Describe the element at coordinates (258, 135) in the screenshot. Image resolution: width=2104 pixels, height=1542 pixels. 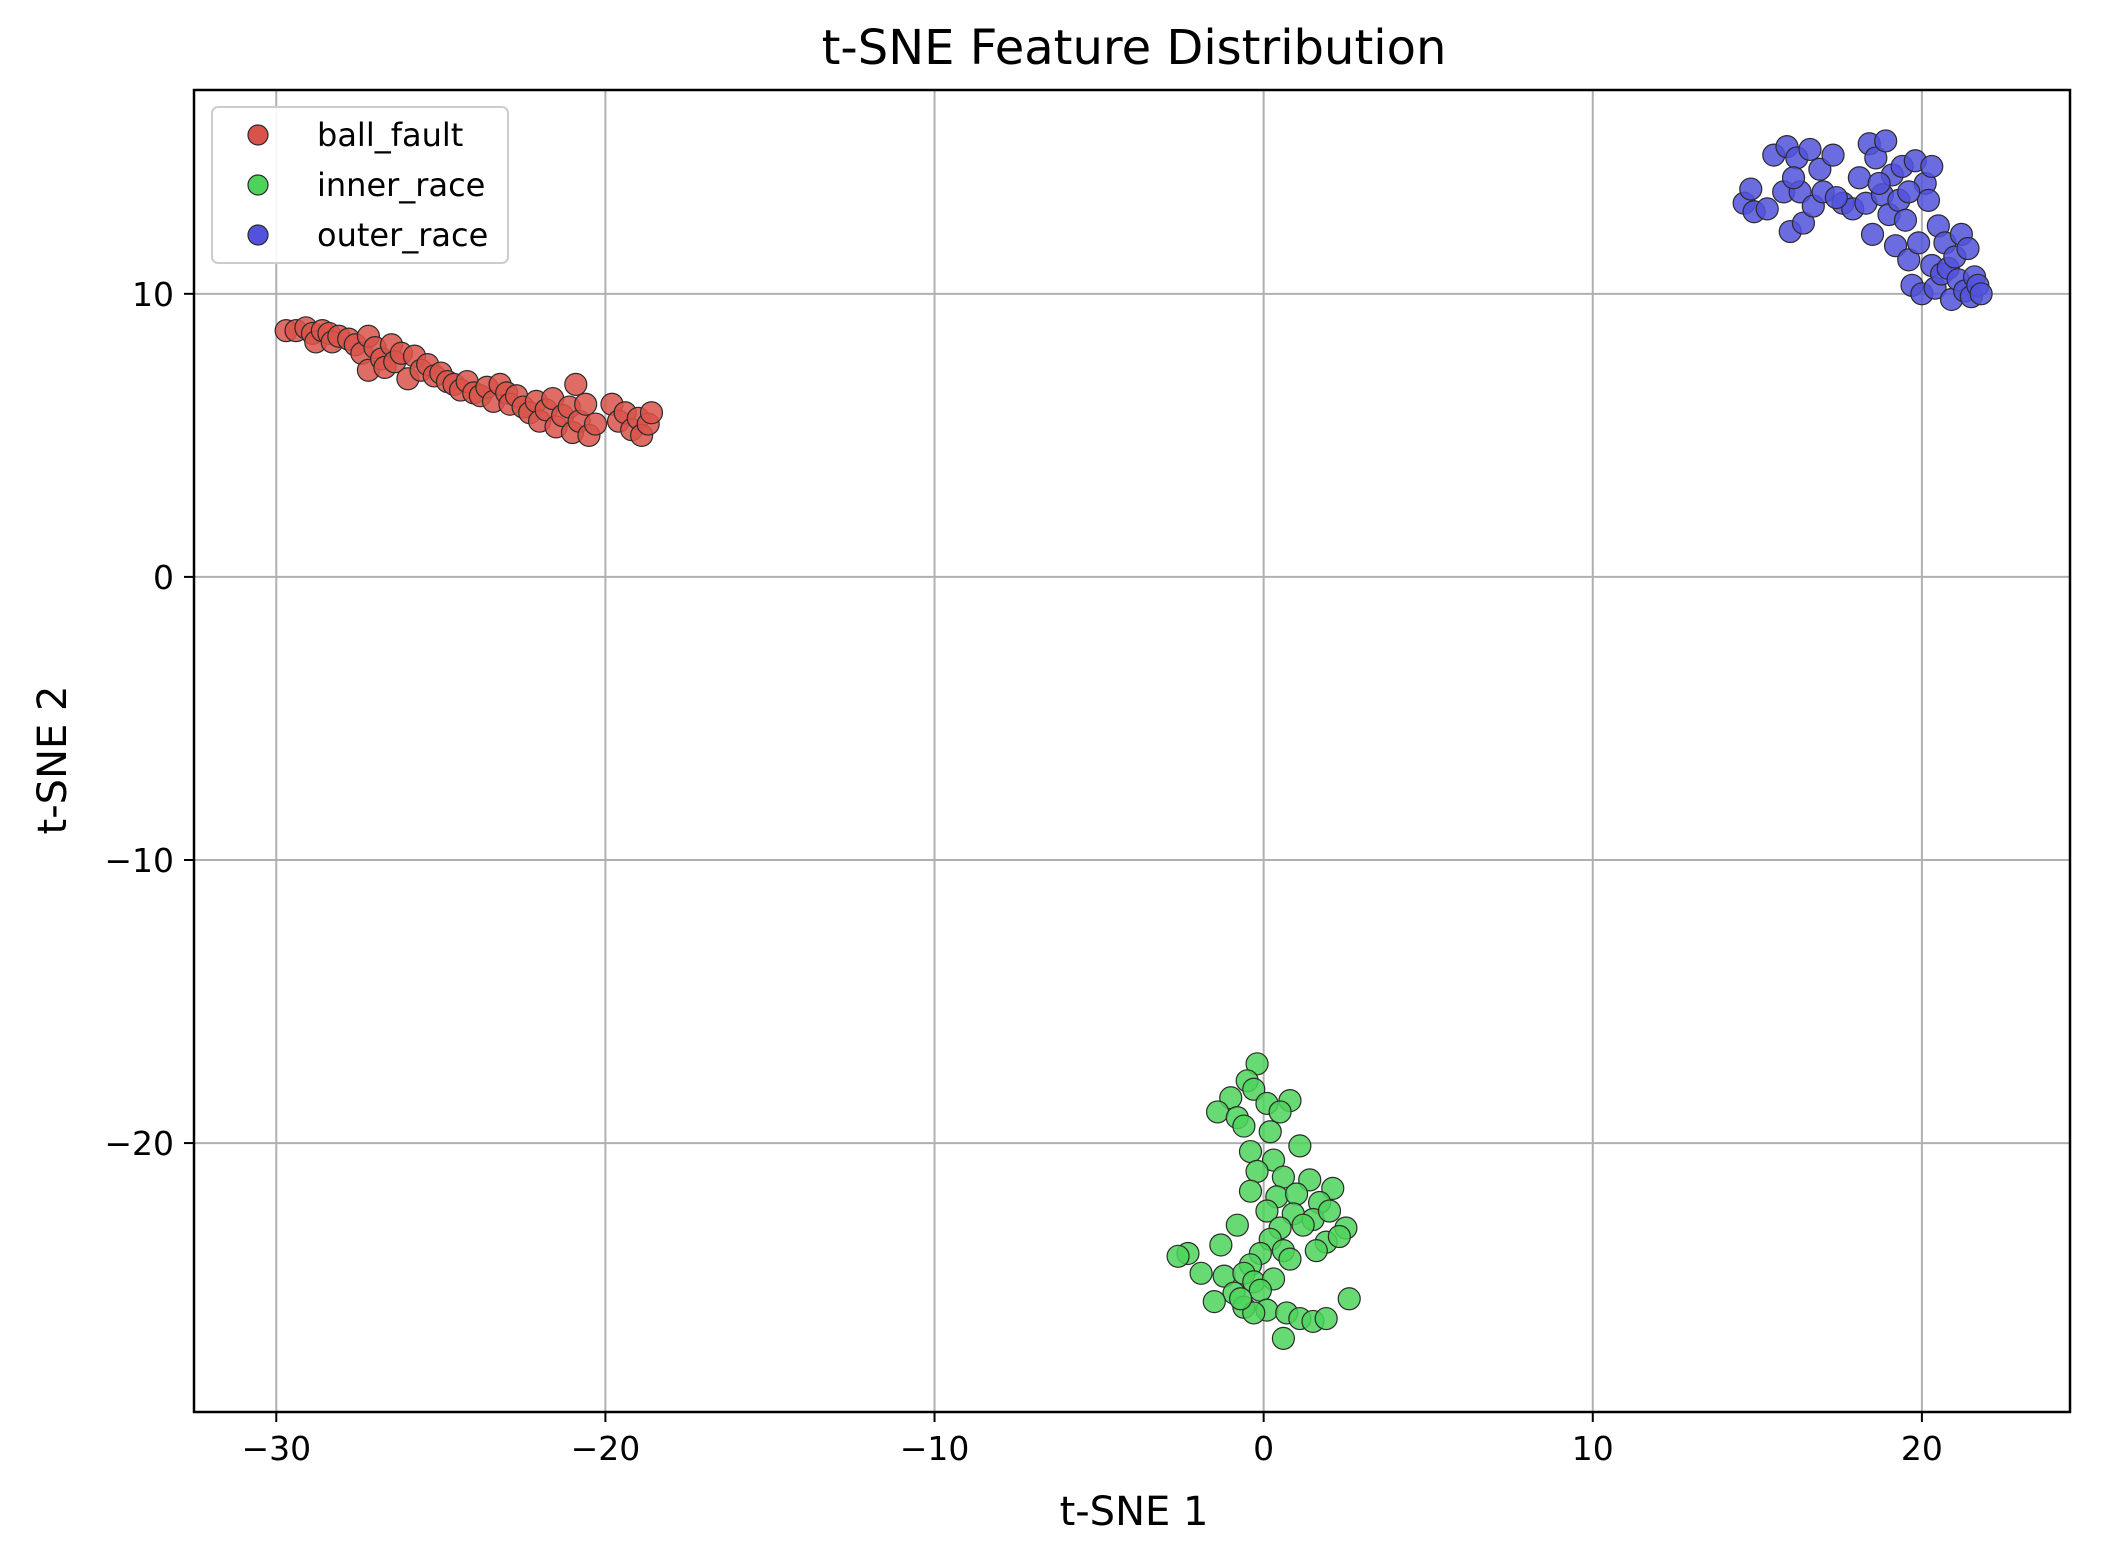
I see `legend-marker-ball-fault` at that location.